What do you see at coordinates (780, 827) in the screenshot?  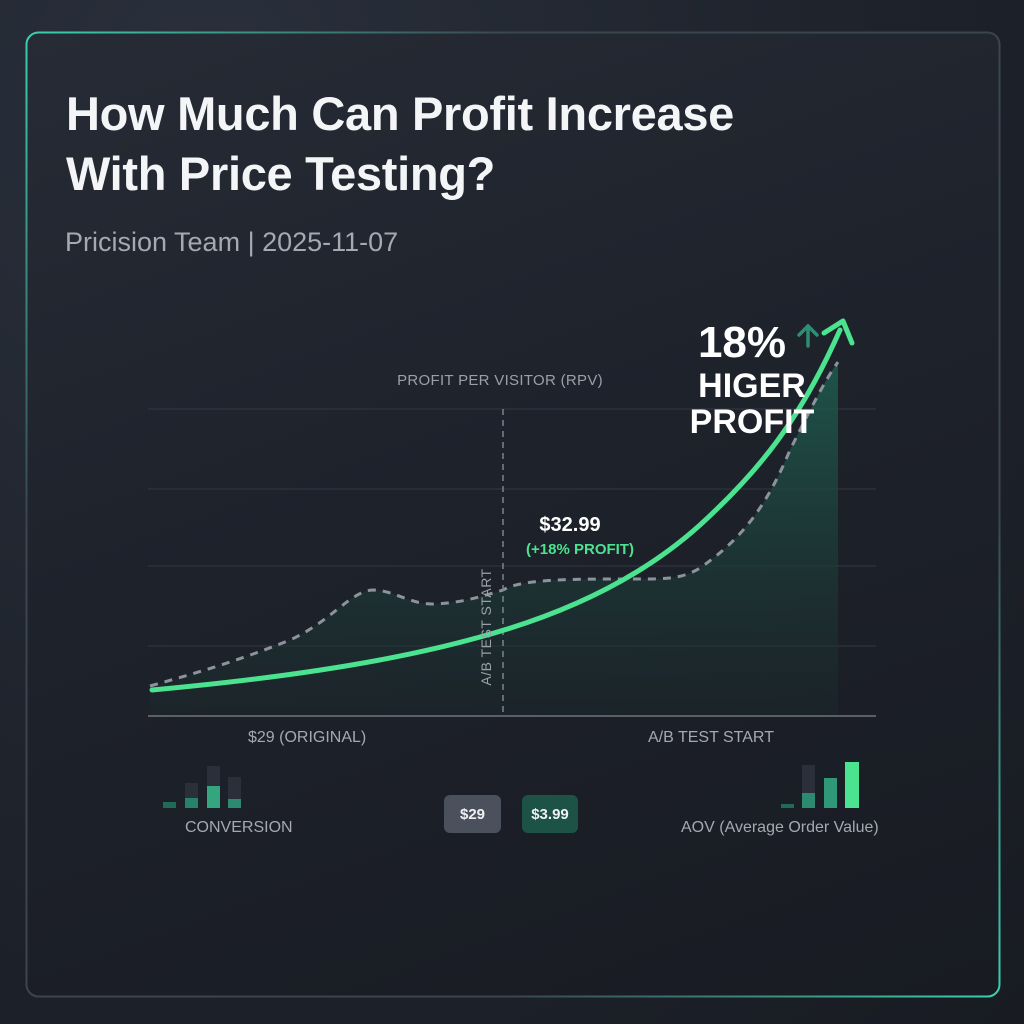 I see `aov-label: AOV (Average Order Value)` at bounding box center [780, 827].